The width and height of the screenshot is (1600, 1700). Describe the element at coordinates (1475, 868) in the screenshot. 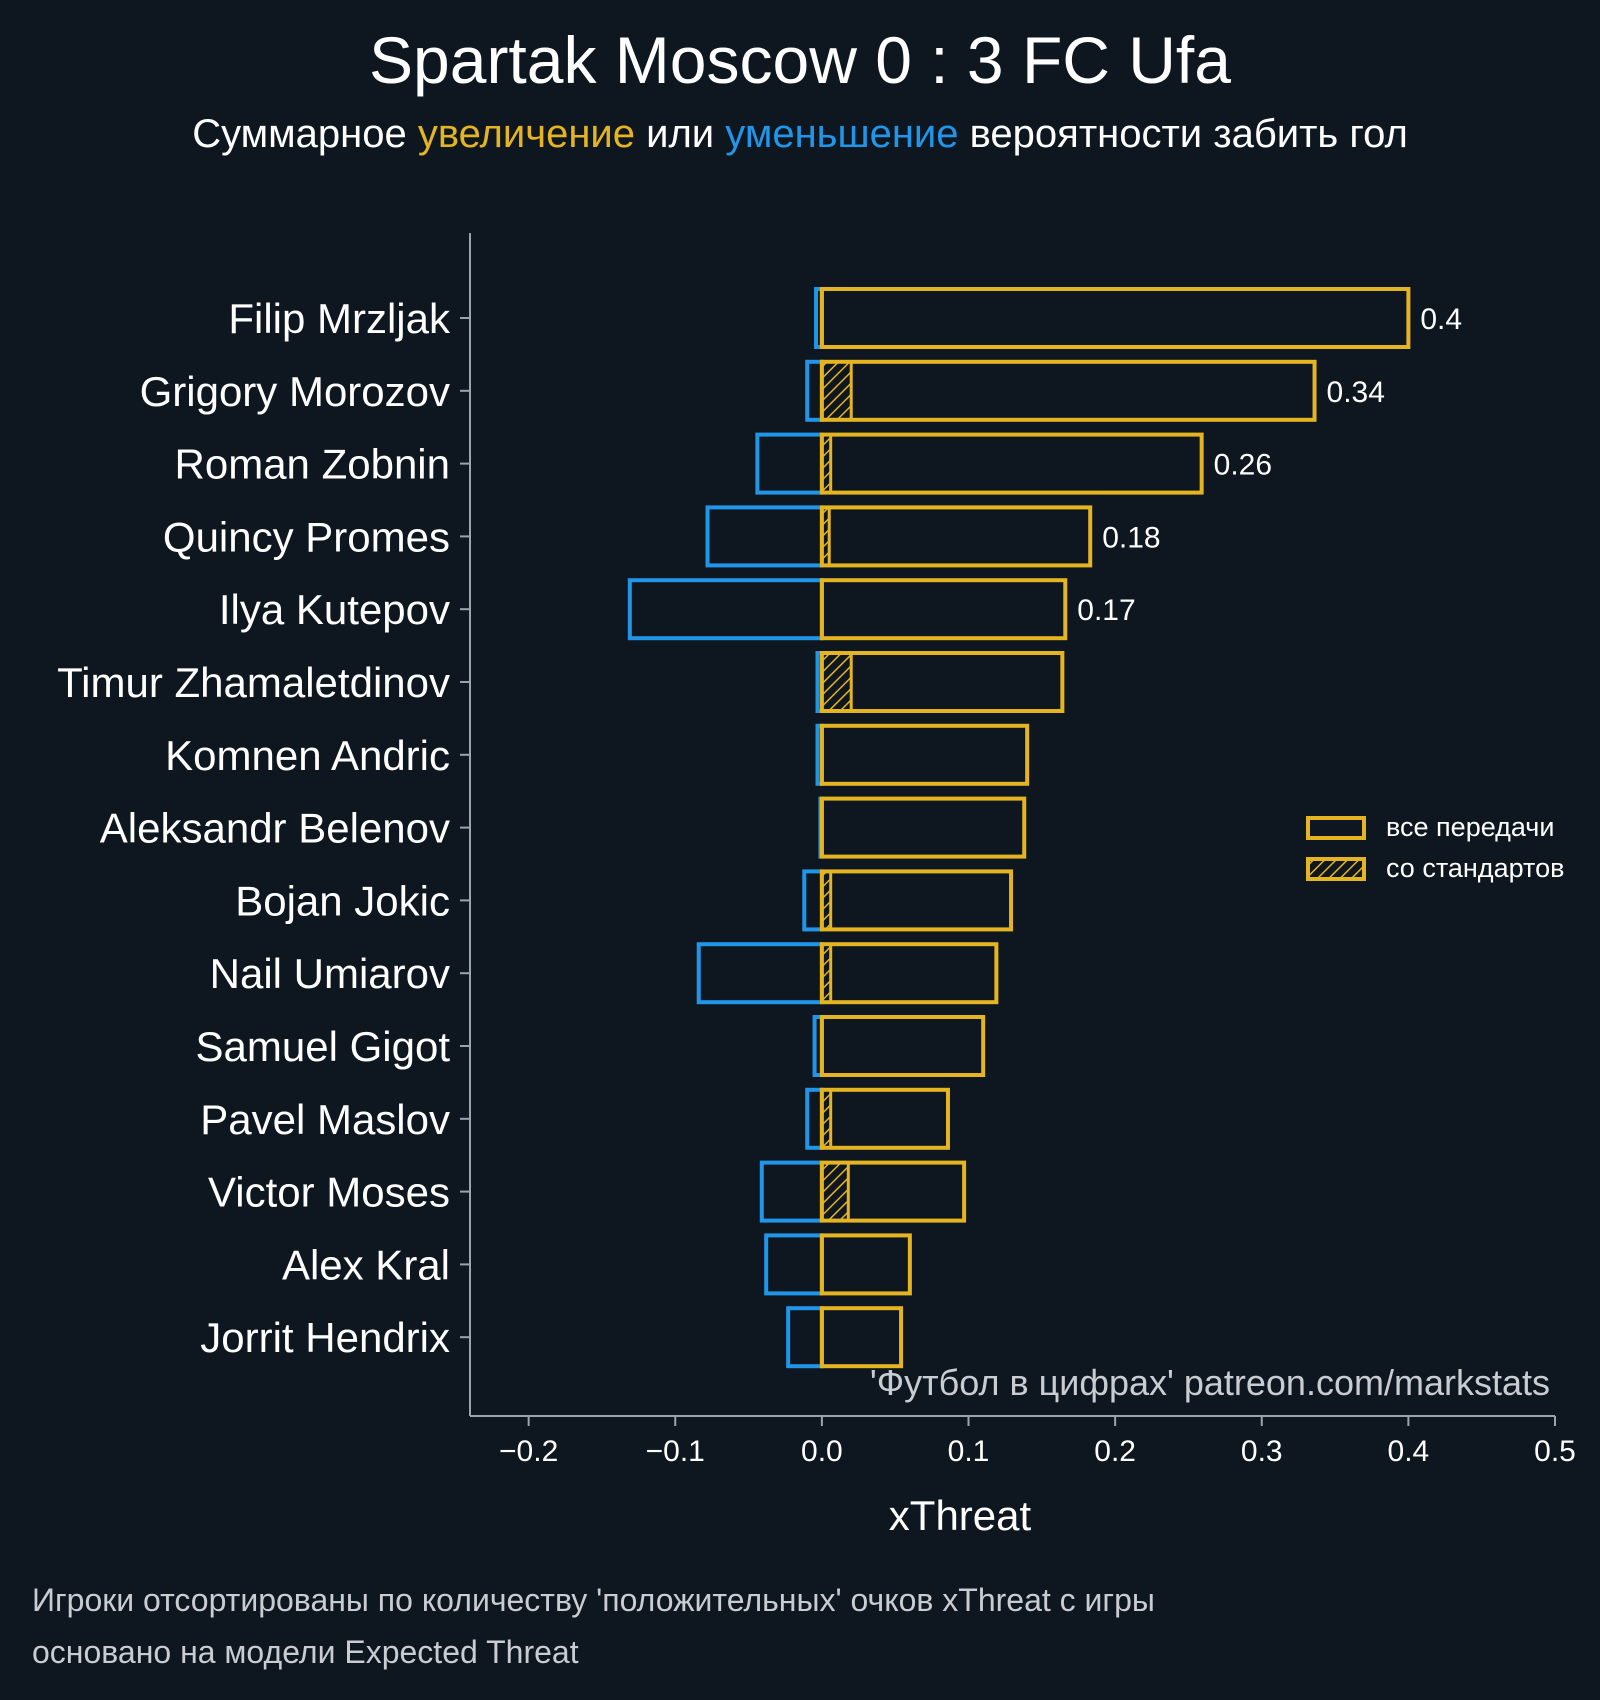

I see `legend-label-set-pieces: со стандартов` at that location.